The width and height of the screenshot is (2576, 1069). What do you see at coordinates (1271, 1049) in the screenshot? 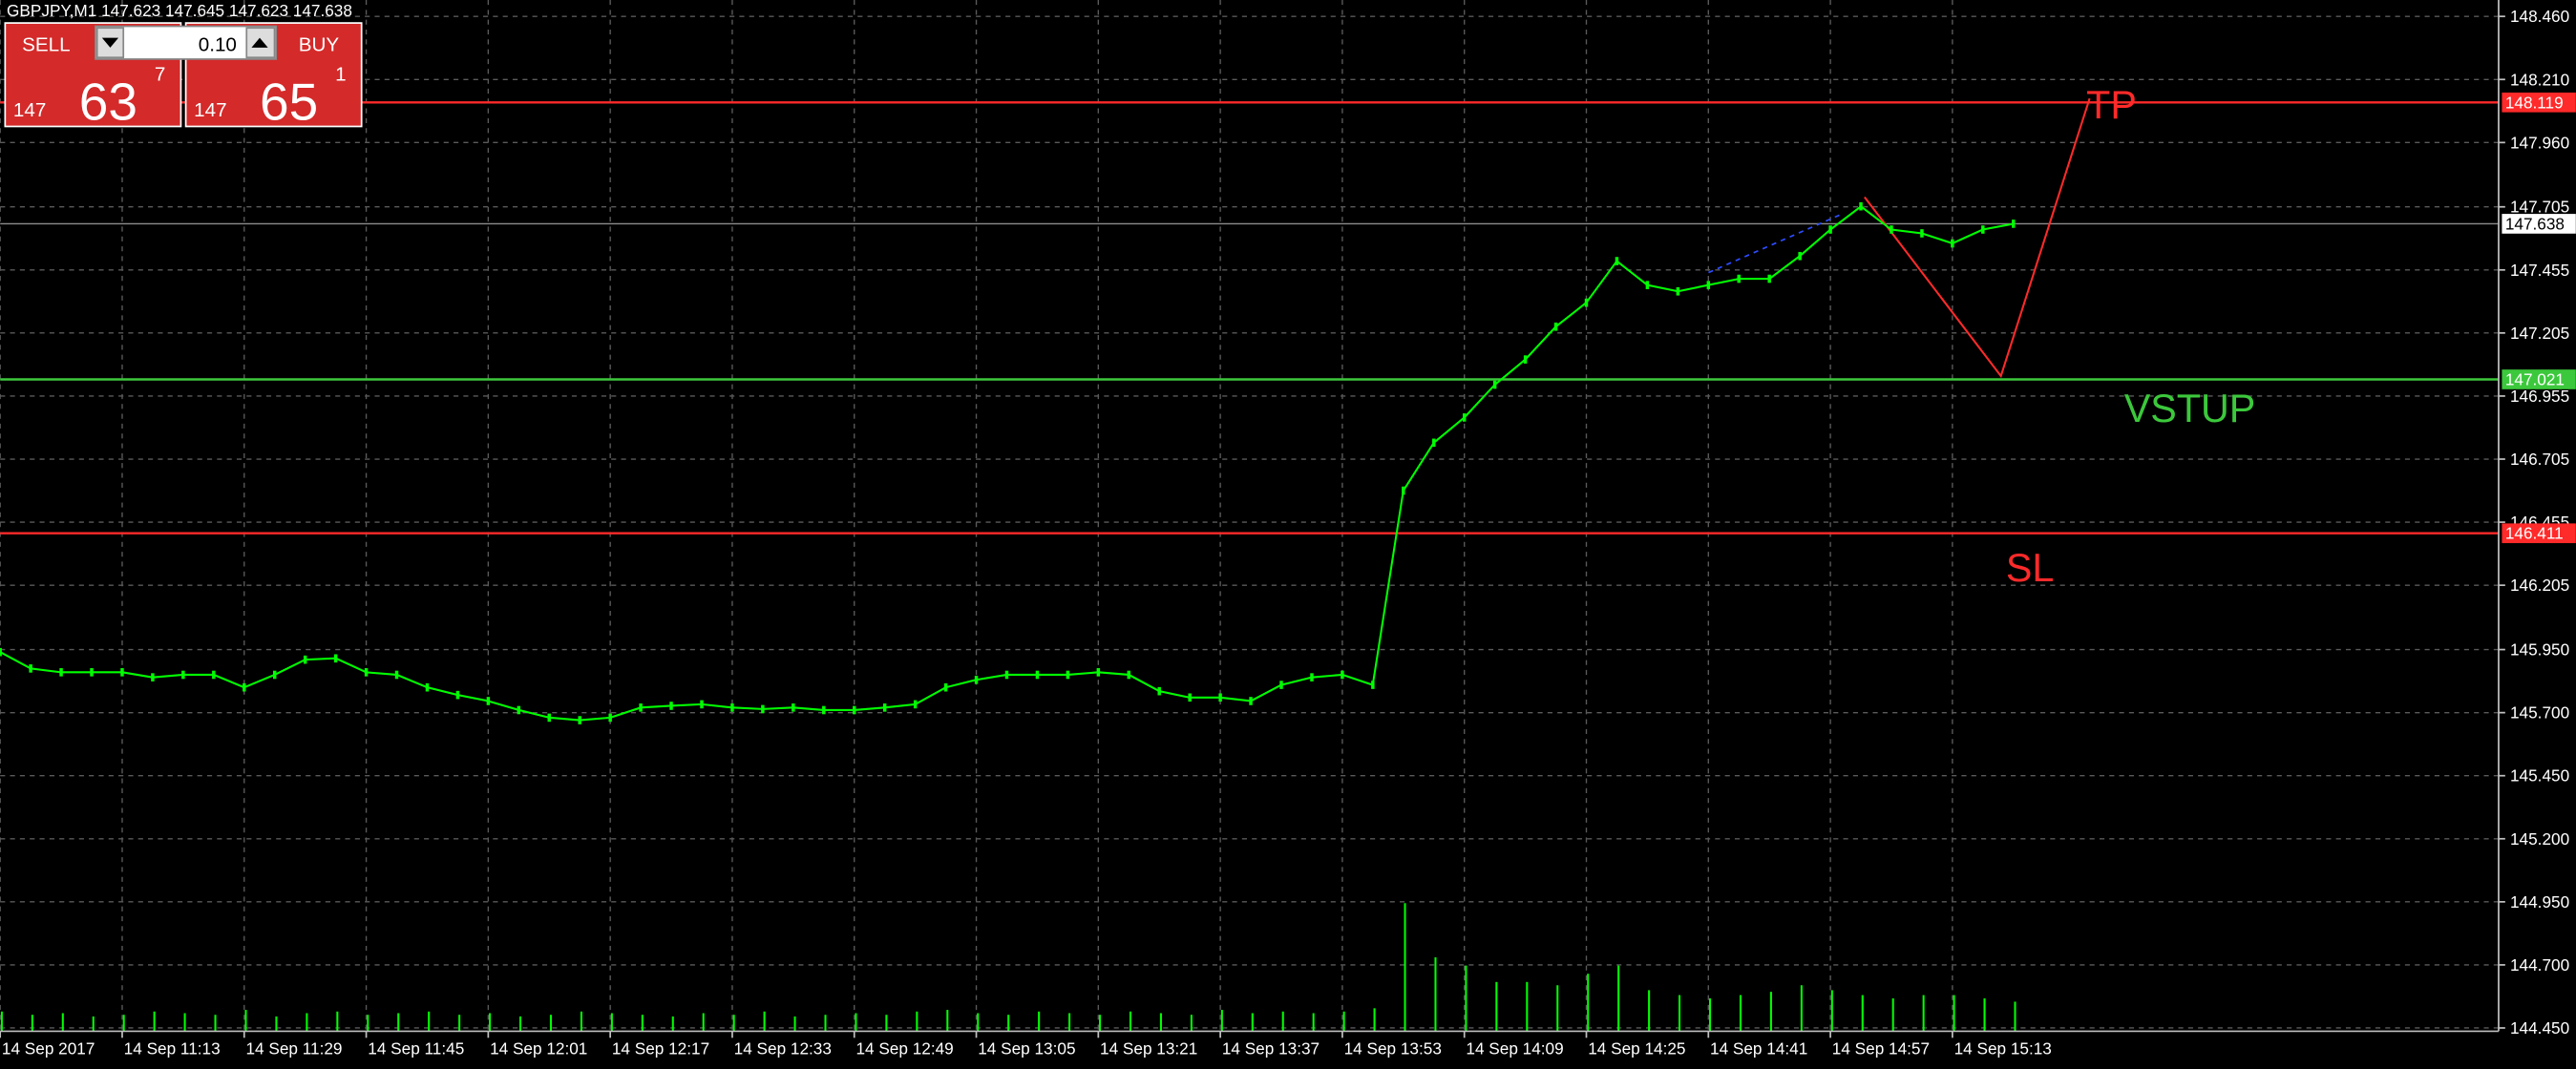
I see `x-tick-label: 14 Sep 13:37` at bounding box center [1271, 1049].